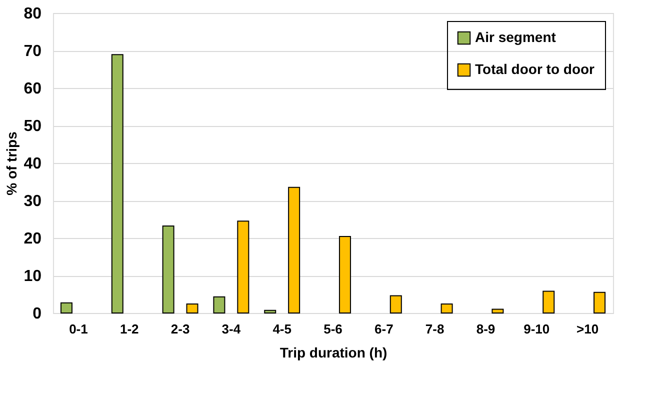  Describe the element at coordinates (515, 37) in the screenshot. I see `legend-label: Air segment` at that location.